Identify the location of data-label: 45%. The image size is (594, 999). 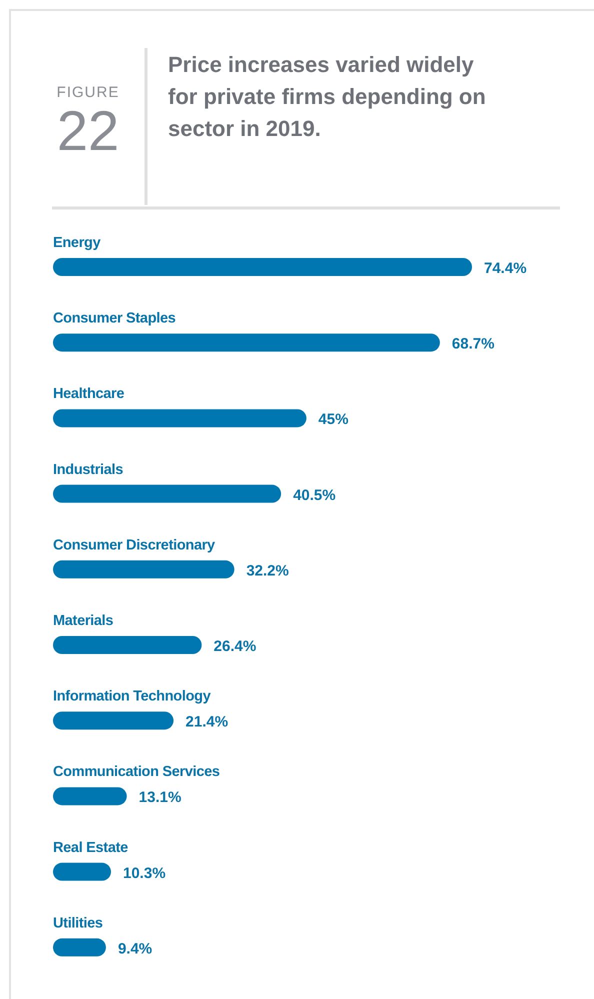
(333, 419).